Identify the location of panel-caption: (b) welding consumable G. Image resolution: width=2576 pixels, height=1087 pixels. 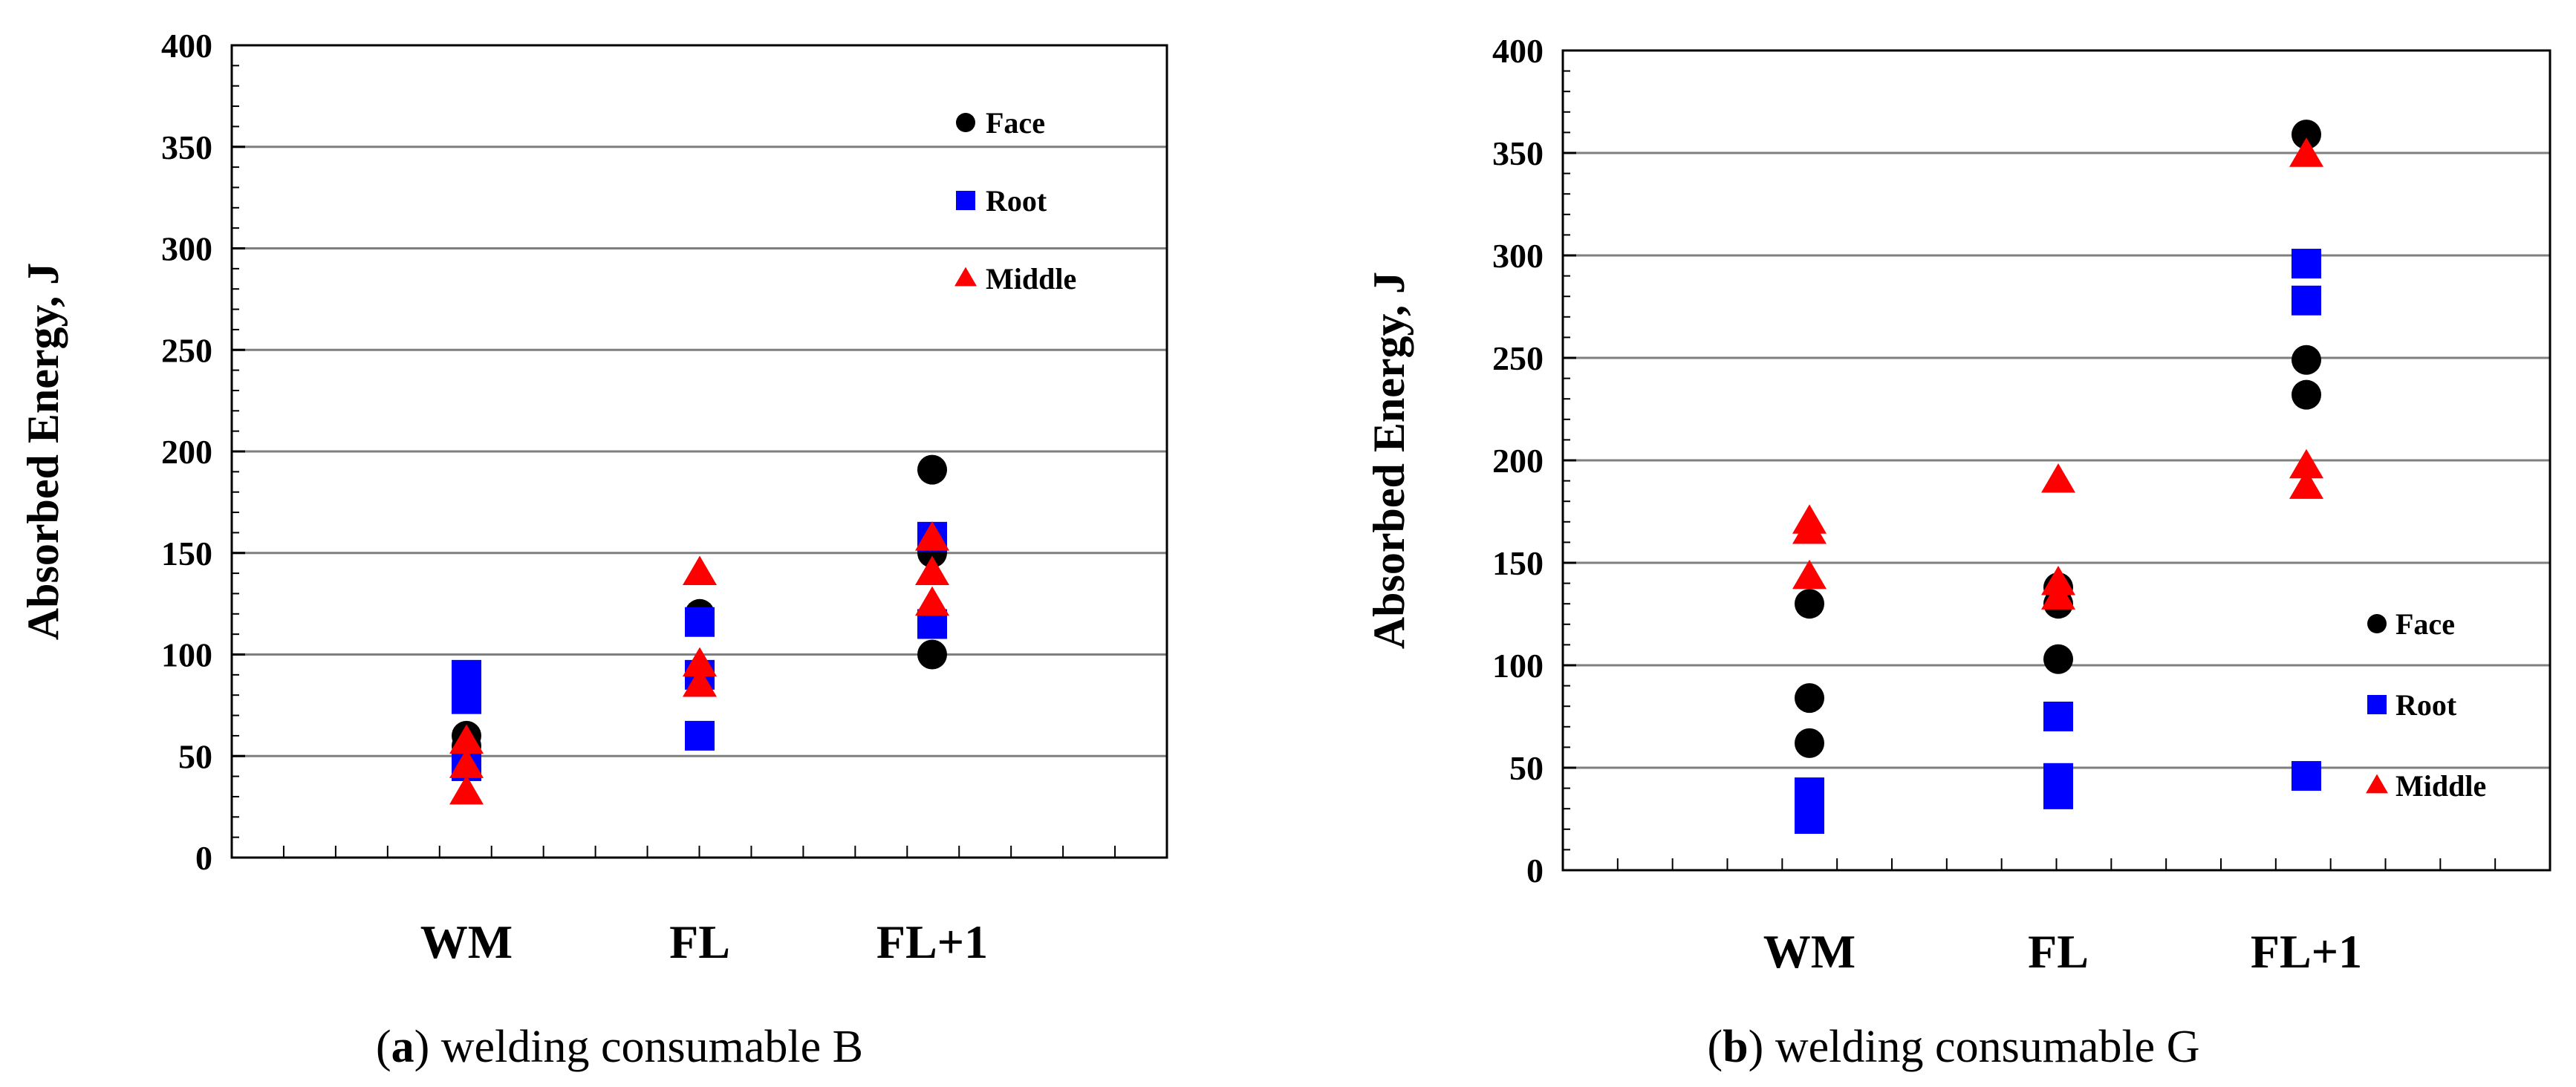
(1954, 1047).